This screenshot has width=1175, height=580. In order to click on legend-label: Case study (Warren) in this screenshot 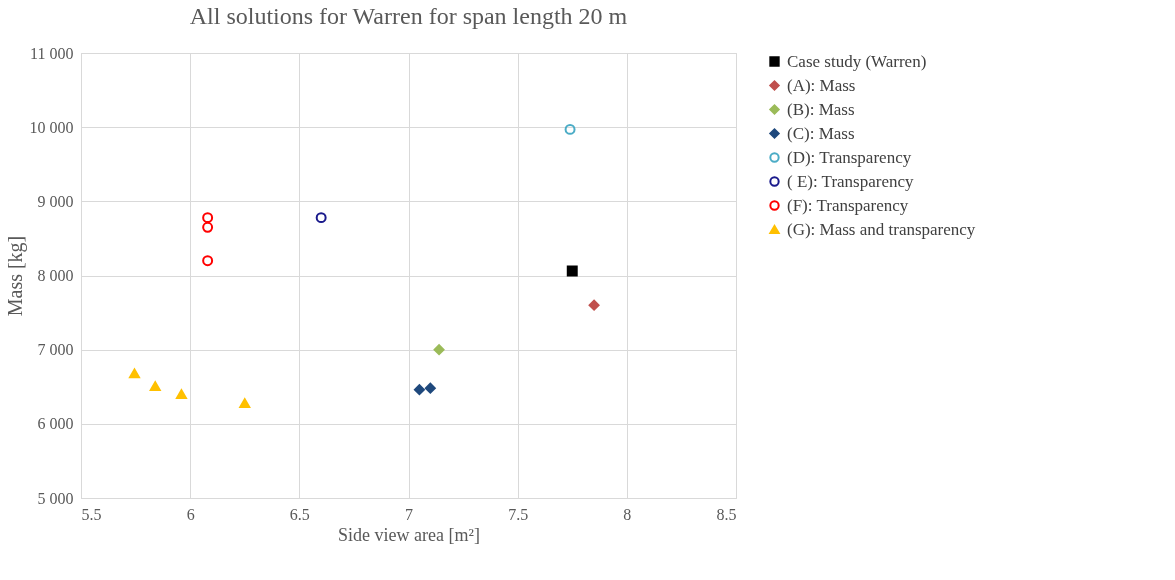, I will do `click(857, 61)`.